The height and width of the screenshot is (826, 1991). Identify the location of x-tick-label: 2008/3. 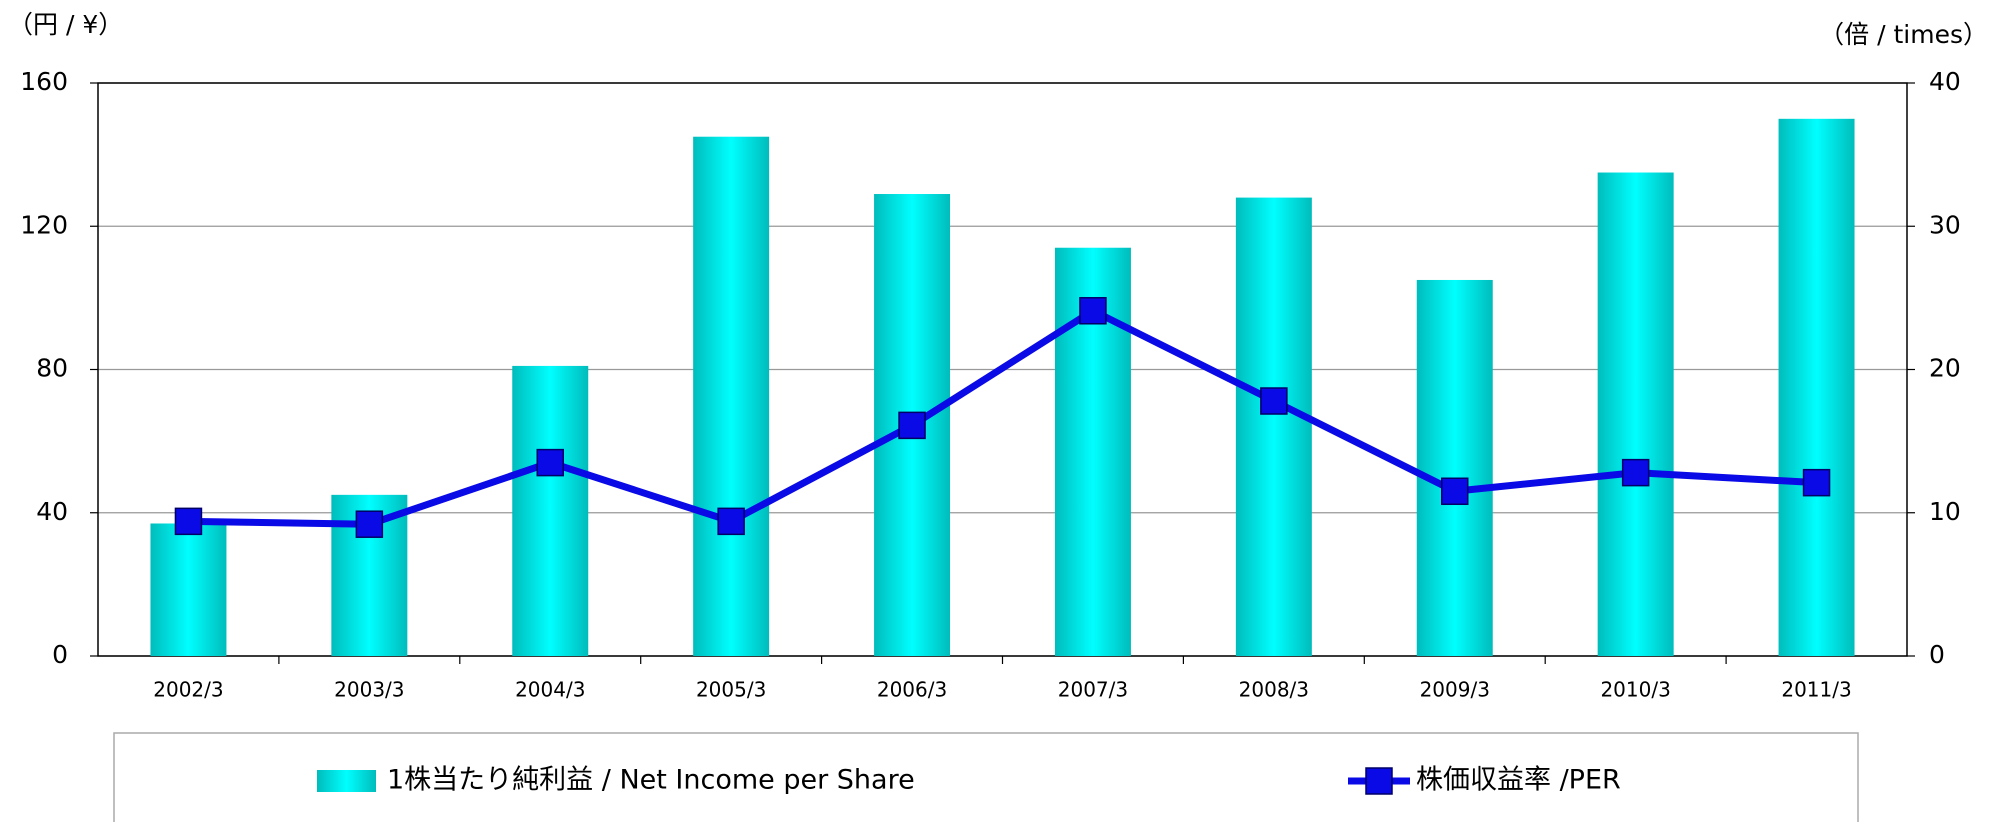
(1274, 690).